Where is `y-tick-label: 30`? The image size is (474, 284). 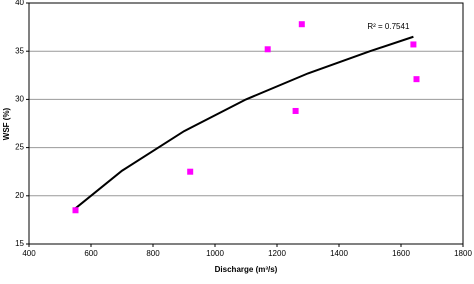
y-tick-label: 30 is located at coordinates (19, 99).